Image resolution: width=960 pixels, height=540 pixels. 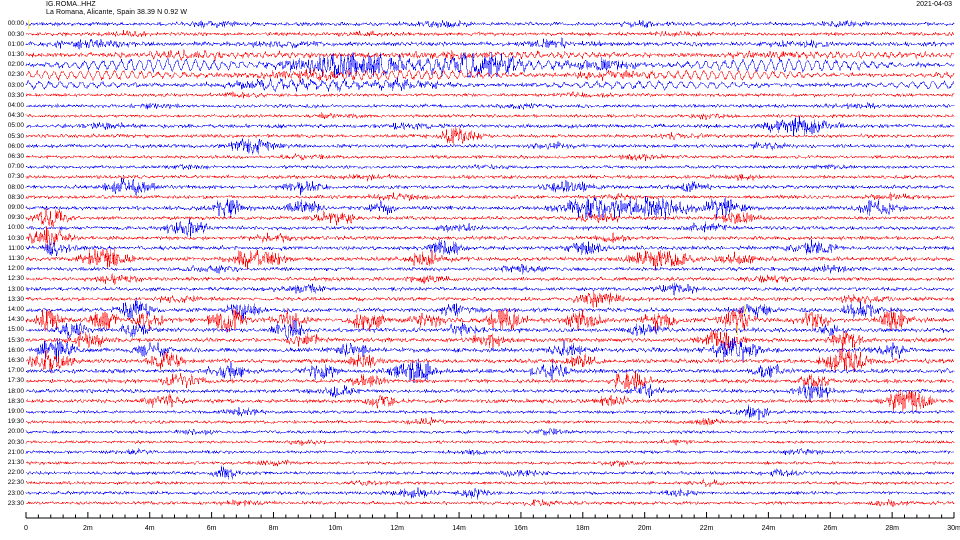 What do you see at coordinates (15, 299) in the screenshot?
I see `time-label-1330: 13:30` at bounding box center [15, 299].